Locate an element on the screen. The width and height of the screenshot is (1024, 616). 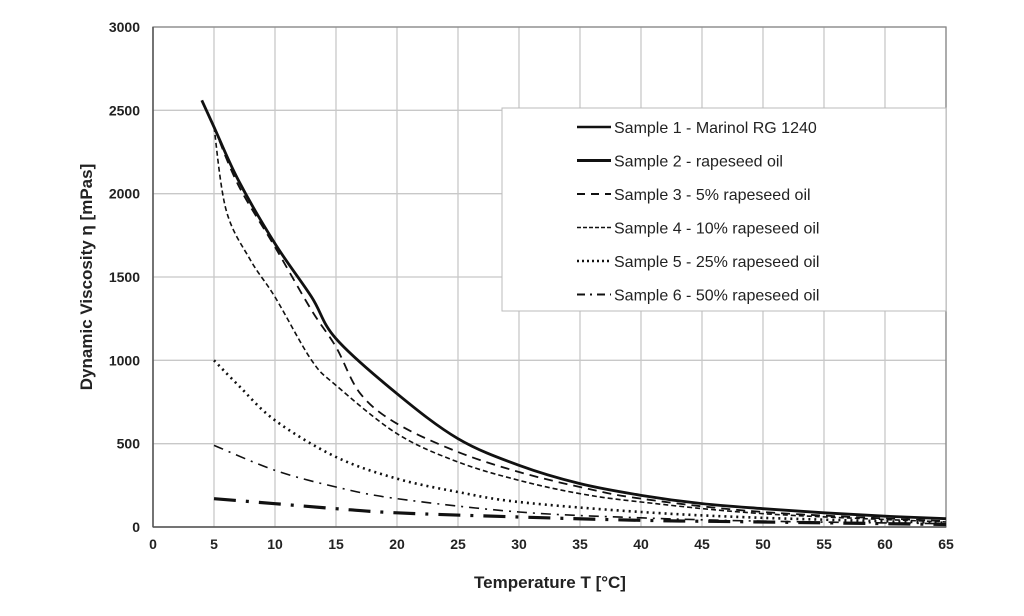
y-tick-label: 2500 is located at coordinates (124, 110).